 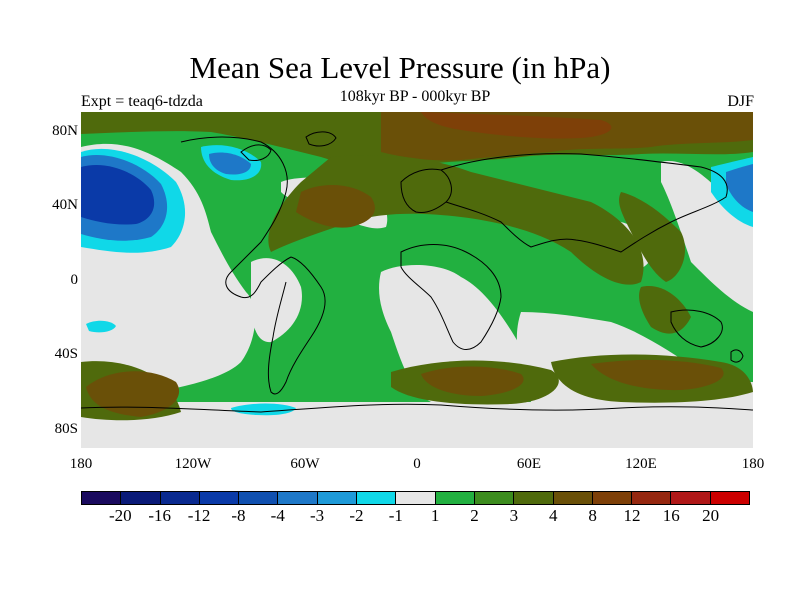 I want to click on lon-label-0: 0, so click(x=417, y=464).